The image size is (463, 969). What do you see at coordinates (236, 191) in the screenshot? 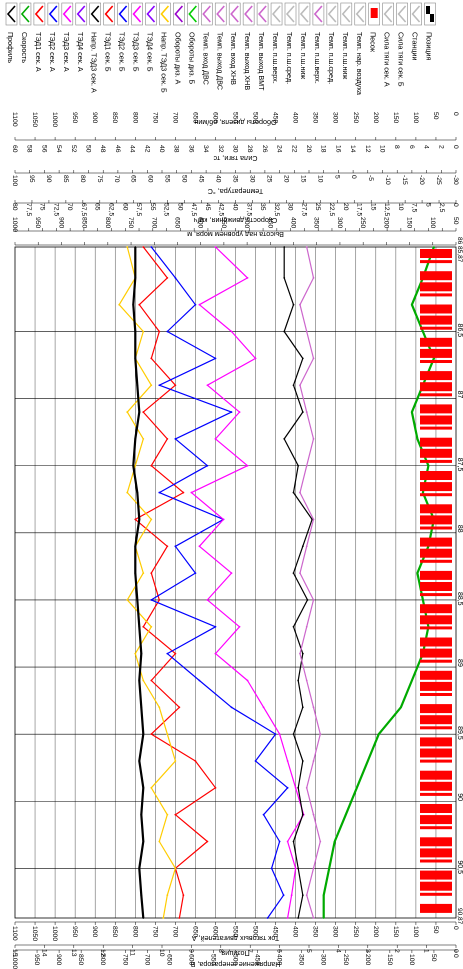
I see `top-axis-label: Температура, °С` at bounding box center [236, 191].